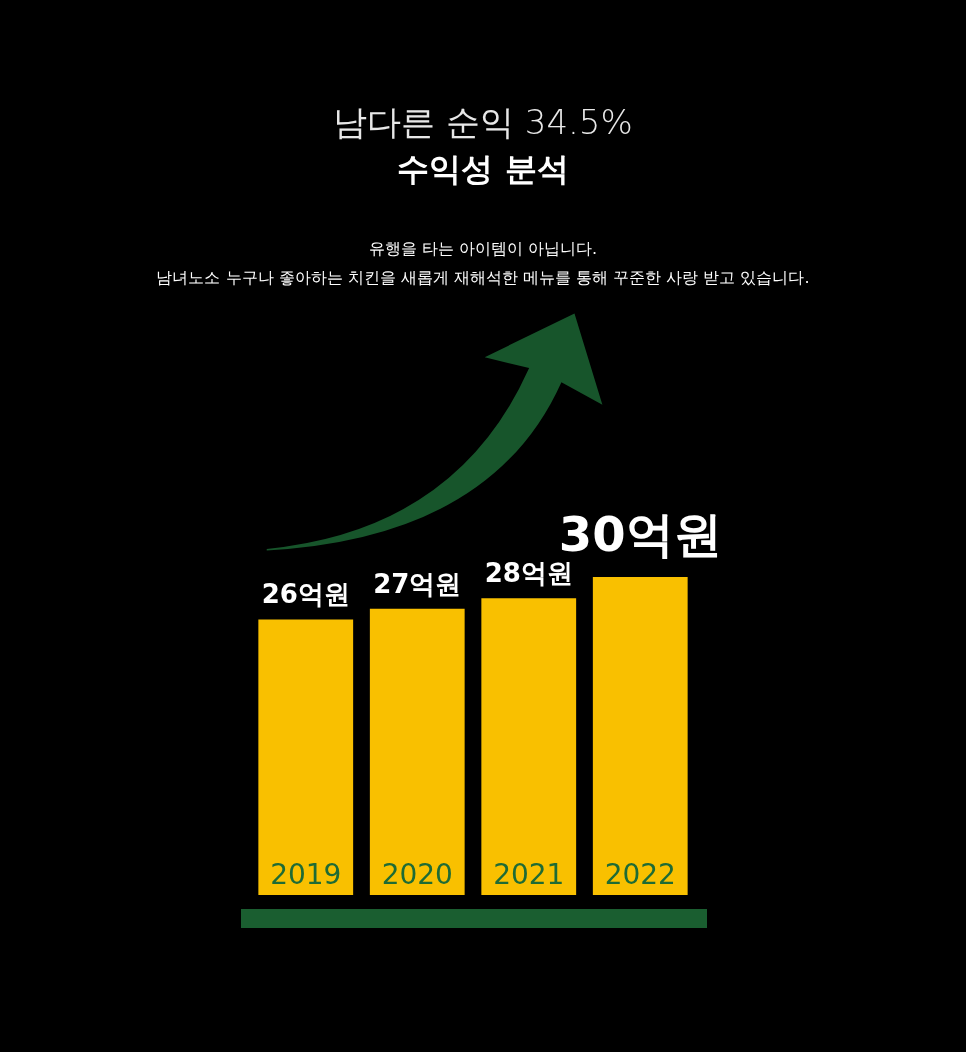 The width and height of the screenshot is (966, 1052). I want to click on x-tick-label: 2022, so click(640, 875).